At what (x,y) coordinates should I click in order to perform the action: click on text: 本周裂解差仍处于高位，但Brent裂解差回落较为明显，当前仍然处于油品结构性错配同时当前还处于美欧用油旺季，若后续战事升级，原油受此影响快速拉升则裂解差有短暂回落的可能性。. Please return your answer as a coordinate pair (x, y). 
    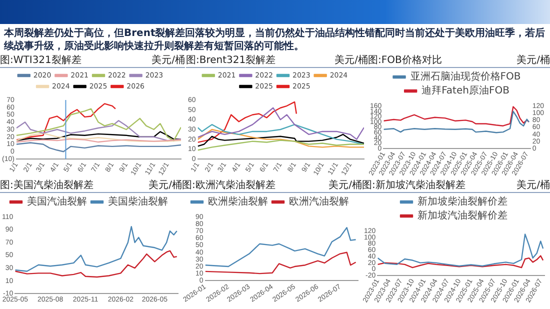
    Looking at the image, I should click on (275, 40).